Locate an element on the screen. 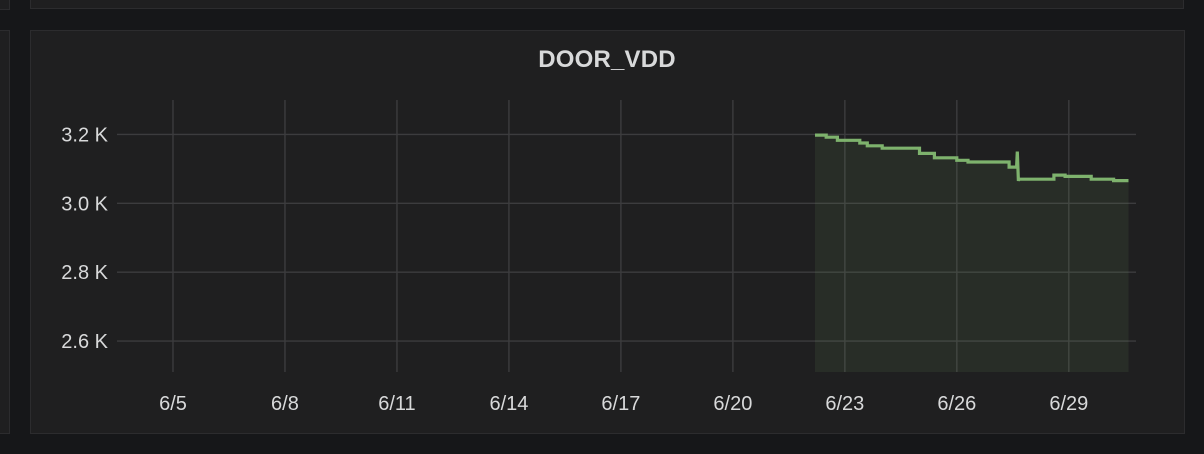  series-fill is located at coordinates (972, 253).